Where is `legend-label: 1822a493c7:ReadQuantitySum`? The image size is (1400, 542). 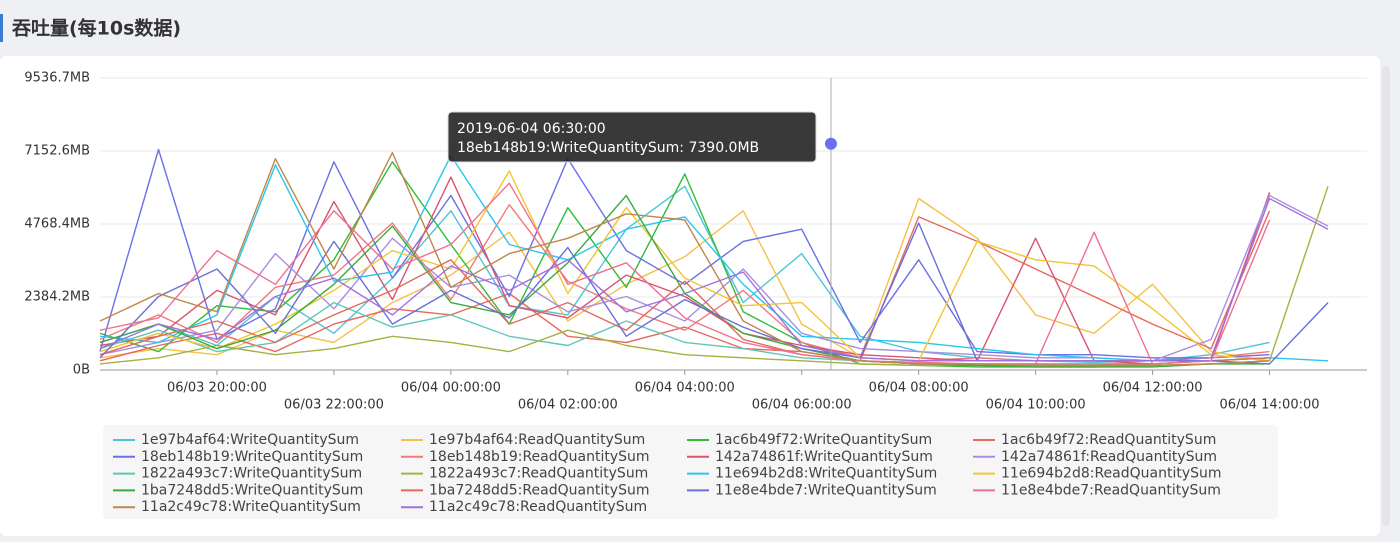 legend-label: 1822a493c7:ReadQuantitySum is located at coordinates (538, 474).